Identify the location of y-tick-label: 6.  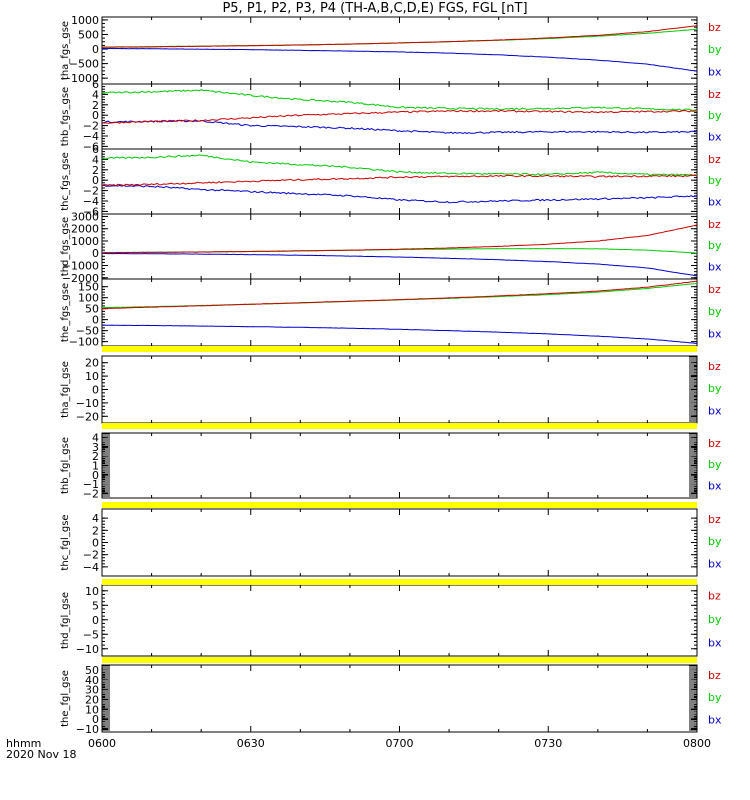
(95, 84).